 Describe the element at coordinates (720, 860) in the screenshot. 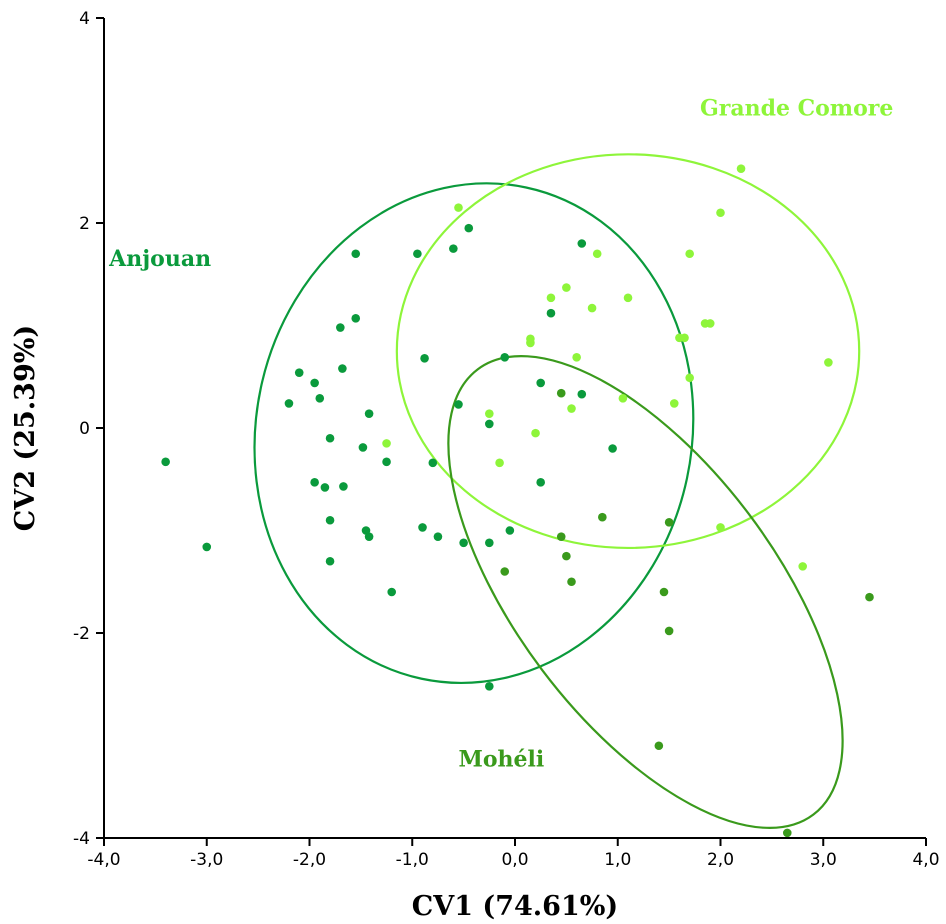

I see `x-tick-label: 2,0` at that location.